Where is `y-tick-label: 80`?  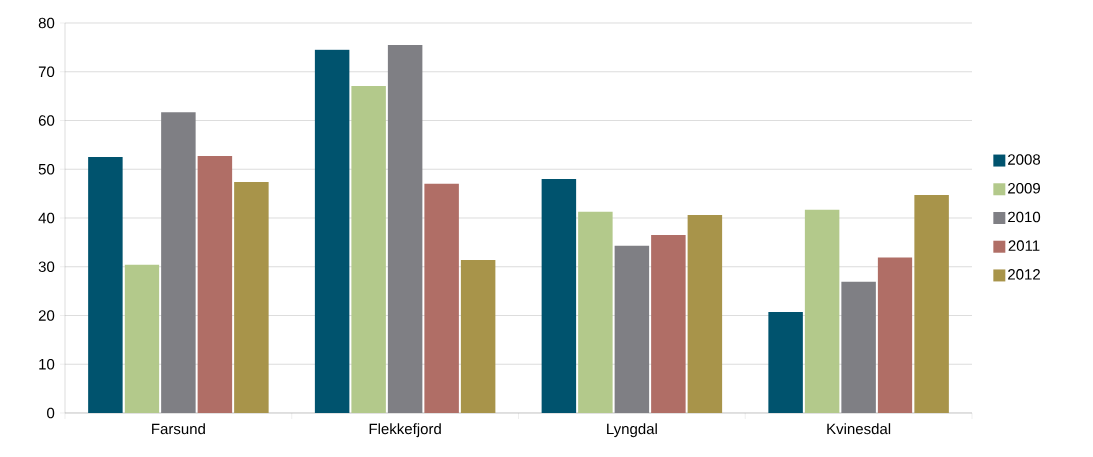
y-tick-label: 80 is located at coordinates (46, 23).